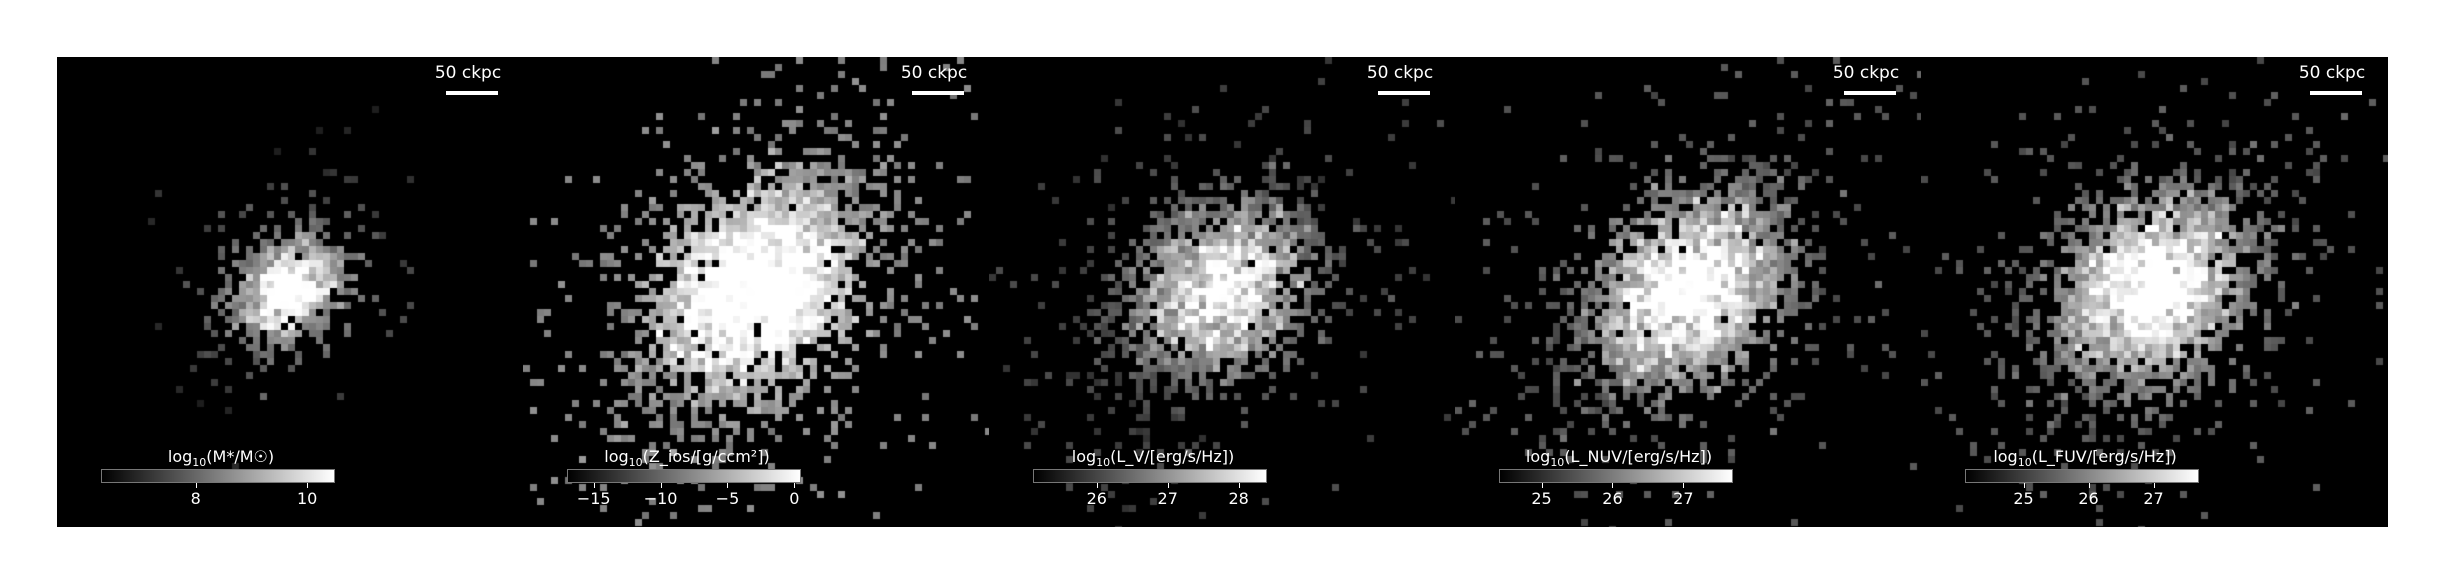  Describe the element at coordinates (1172, 456) in the screenshot. I see `colorbar-label-quantity: (L_V/[erg/s/Hz])` at that location.